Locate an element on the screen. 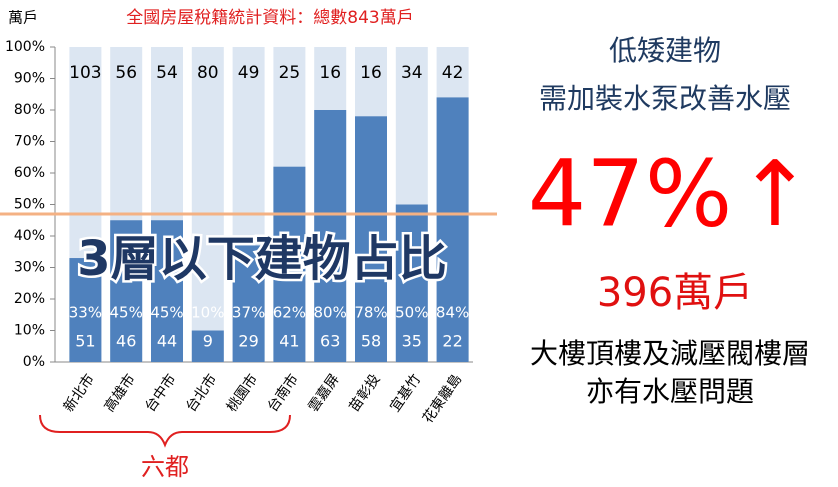 This screenshot has width=838, height=487. count-high: 49 is located at coordinates (249, 73).